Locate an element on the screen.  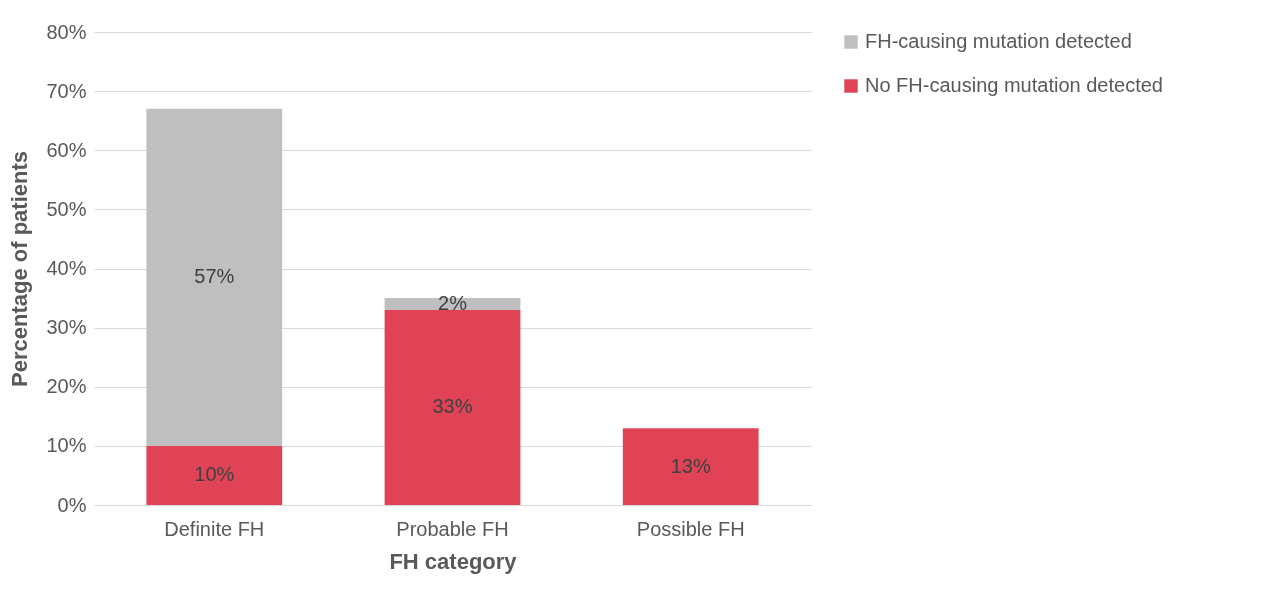
y-tick-label: 70% is located at coordinates (66, 90).